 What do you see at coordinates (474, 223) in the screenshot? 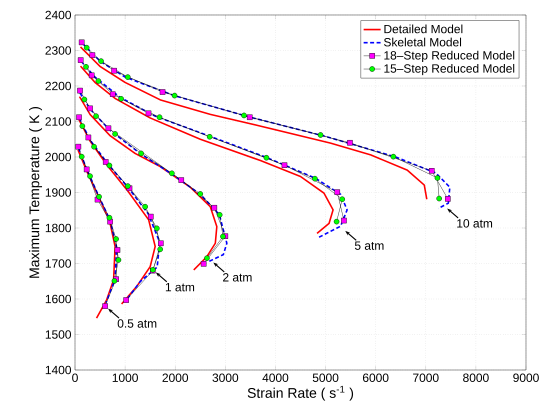
I see `annotation: 10 atm` at bounding box center [474, 223].